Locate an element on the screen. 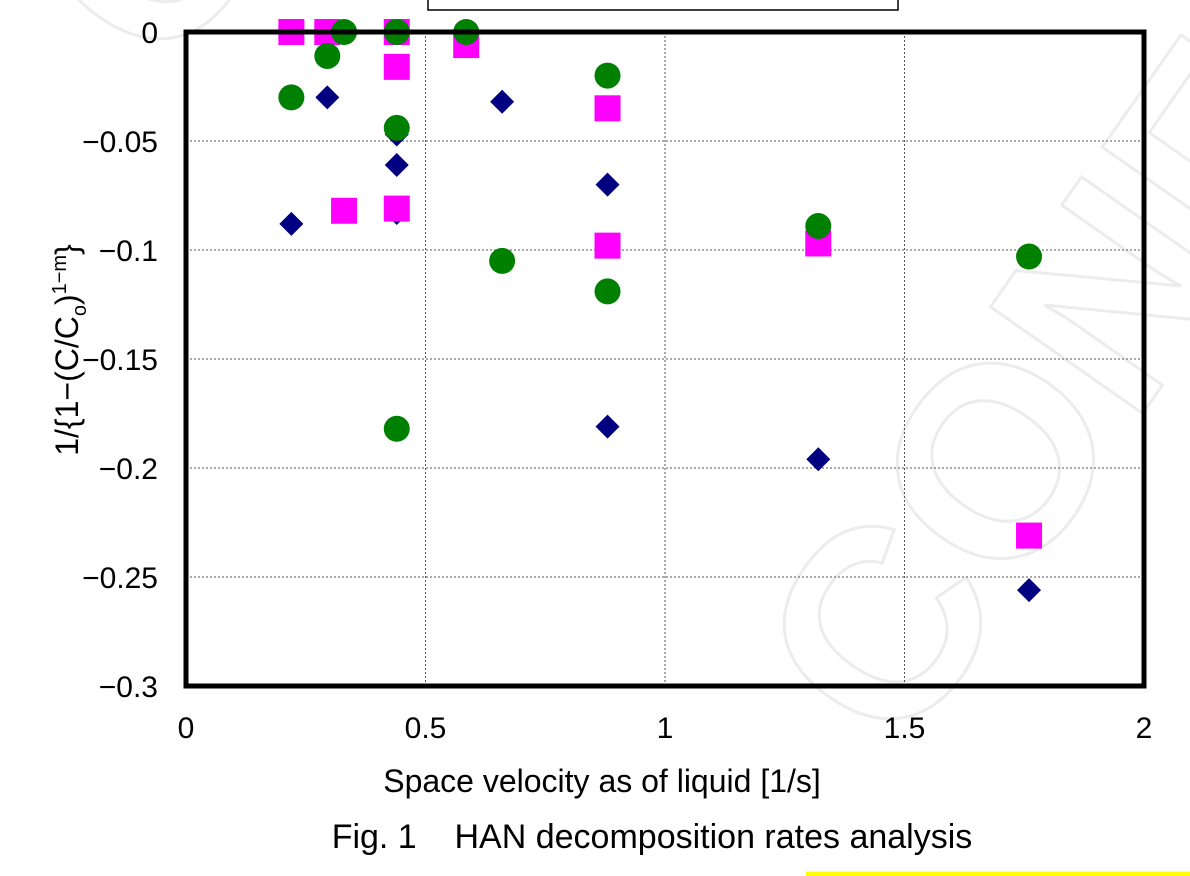 Image resolution: width=1190 pixels, height=876 pixels. y-tick-label: −0.1 is located at coordinates (128, 251).